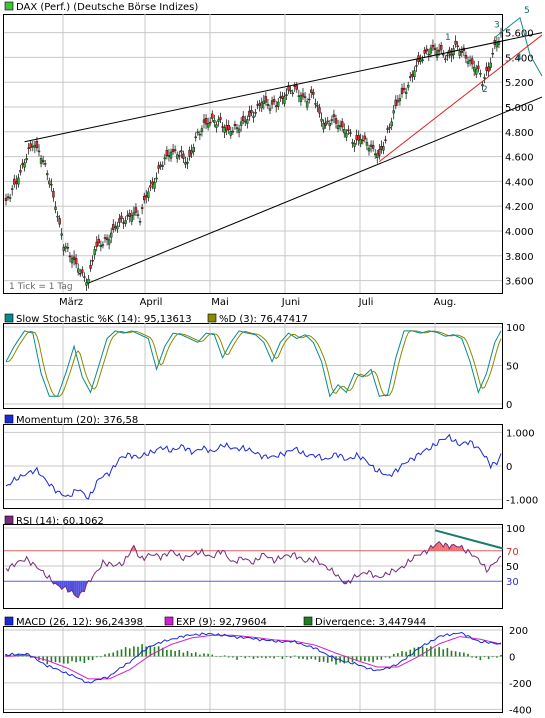  I want to click on rsi-ytick-label-1: 70, so click(512, 552).